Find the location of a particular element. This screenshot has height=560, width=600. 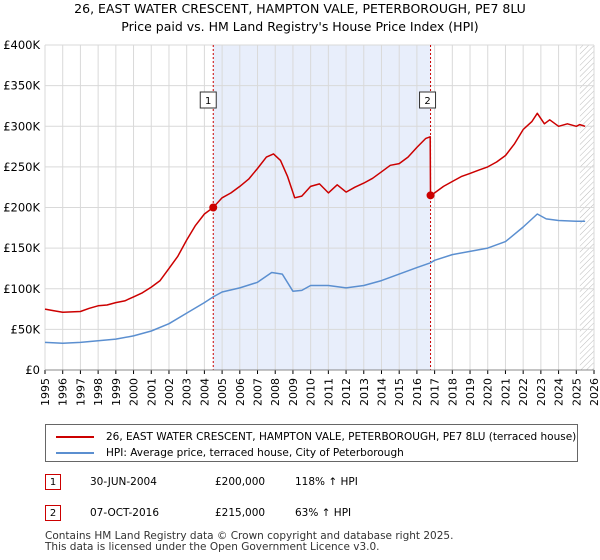

chart-marker-label-2: 2 is located at coordinates (427, 101).